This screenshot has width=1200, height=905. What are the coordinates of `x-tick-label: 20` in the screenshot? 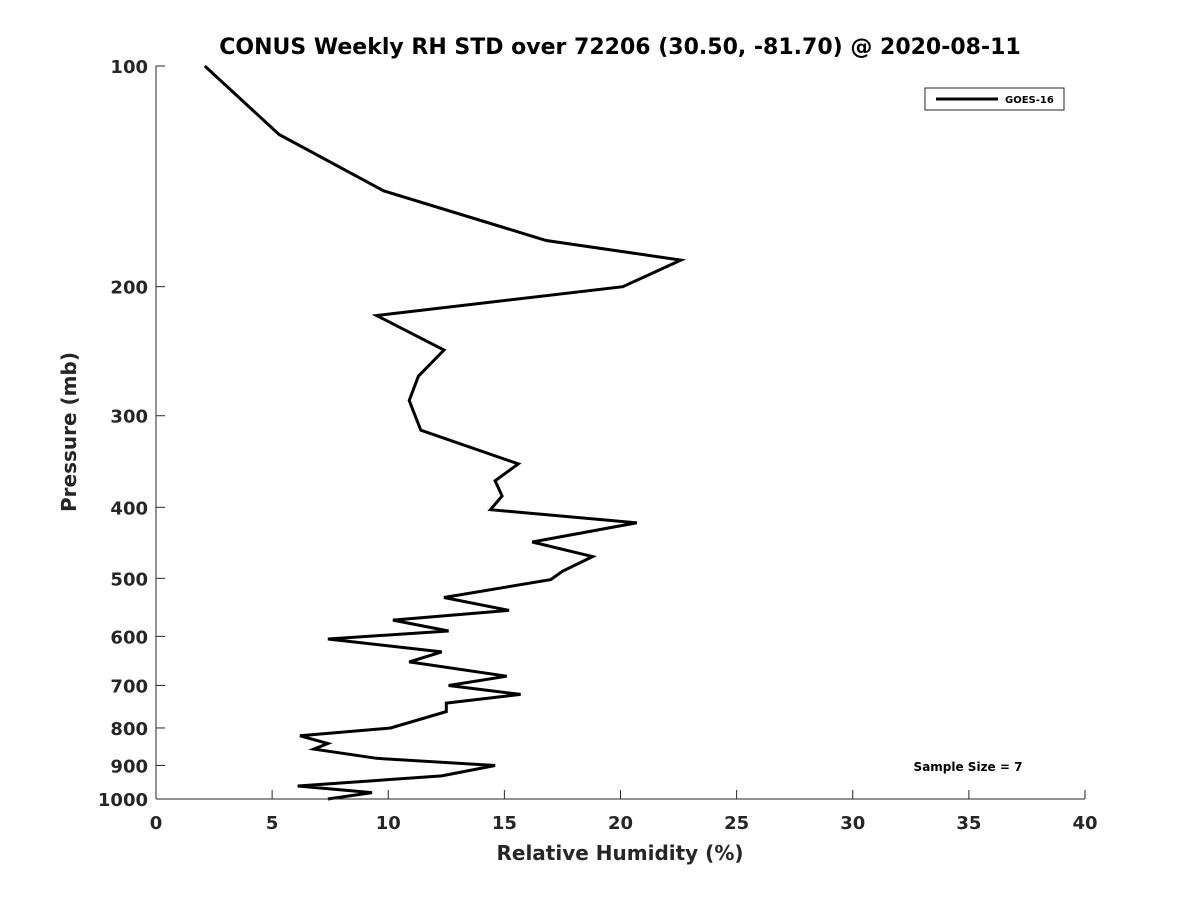 It's located at (620, 823).